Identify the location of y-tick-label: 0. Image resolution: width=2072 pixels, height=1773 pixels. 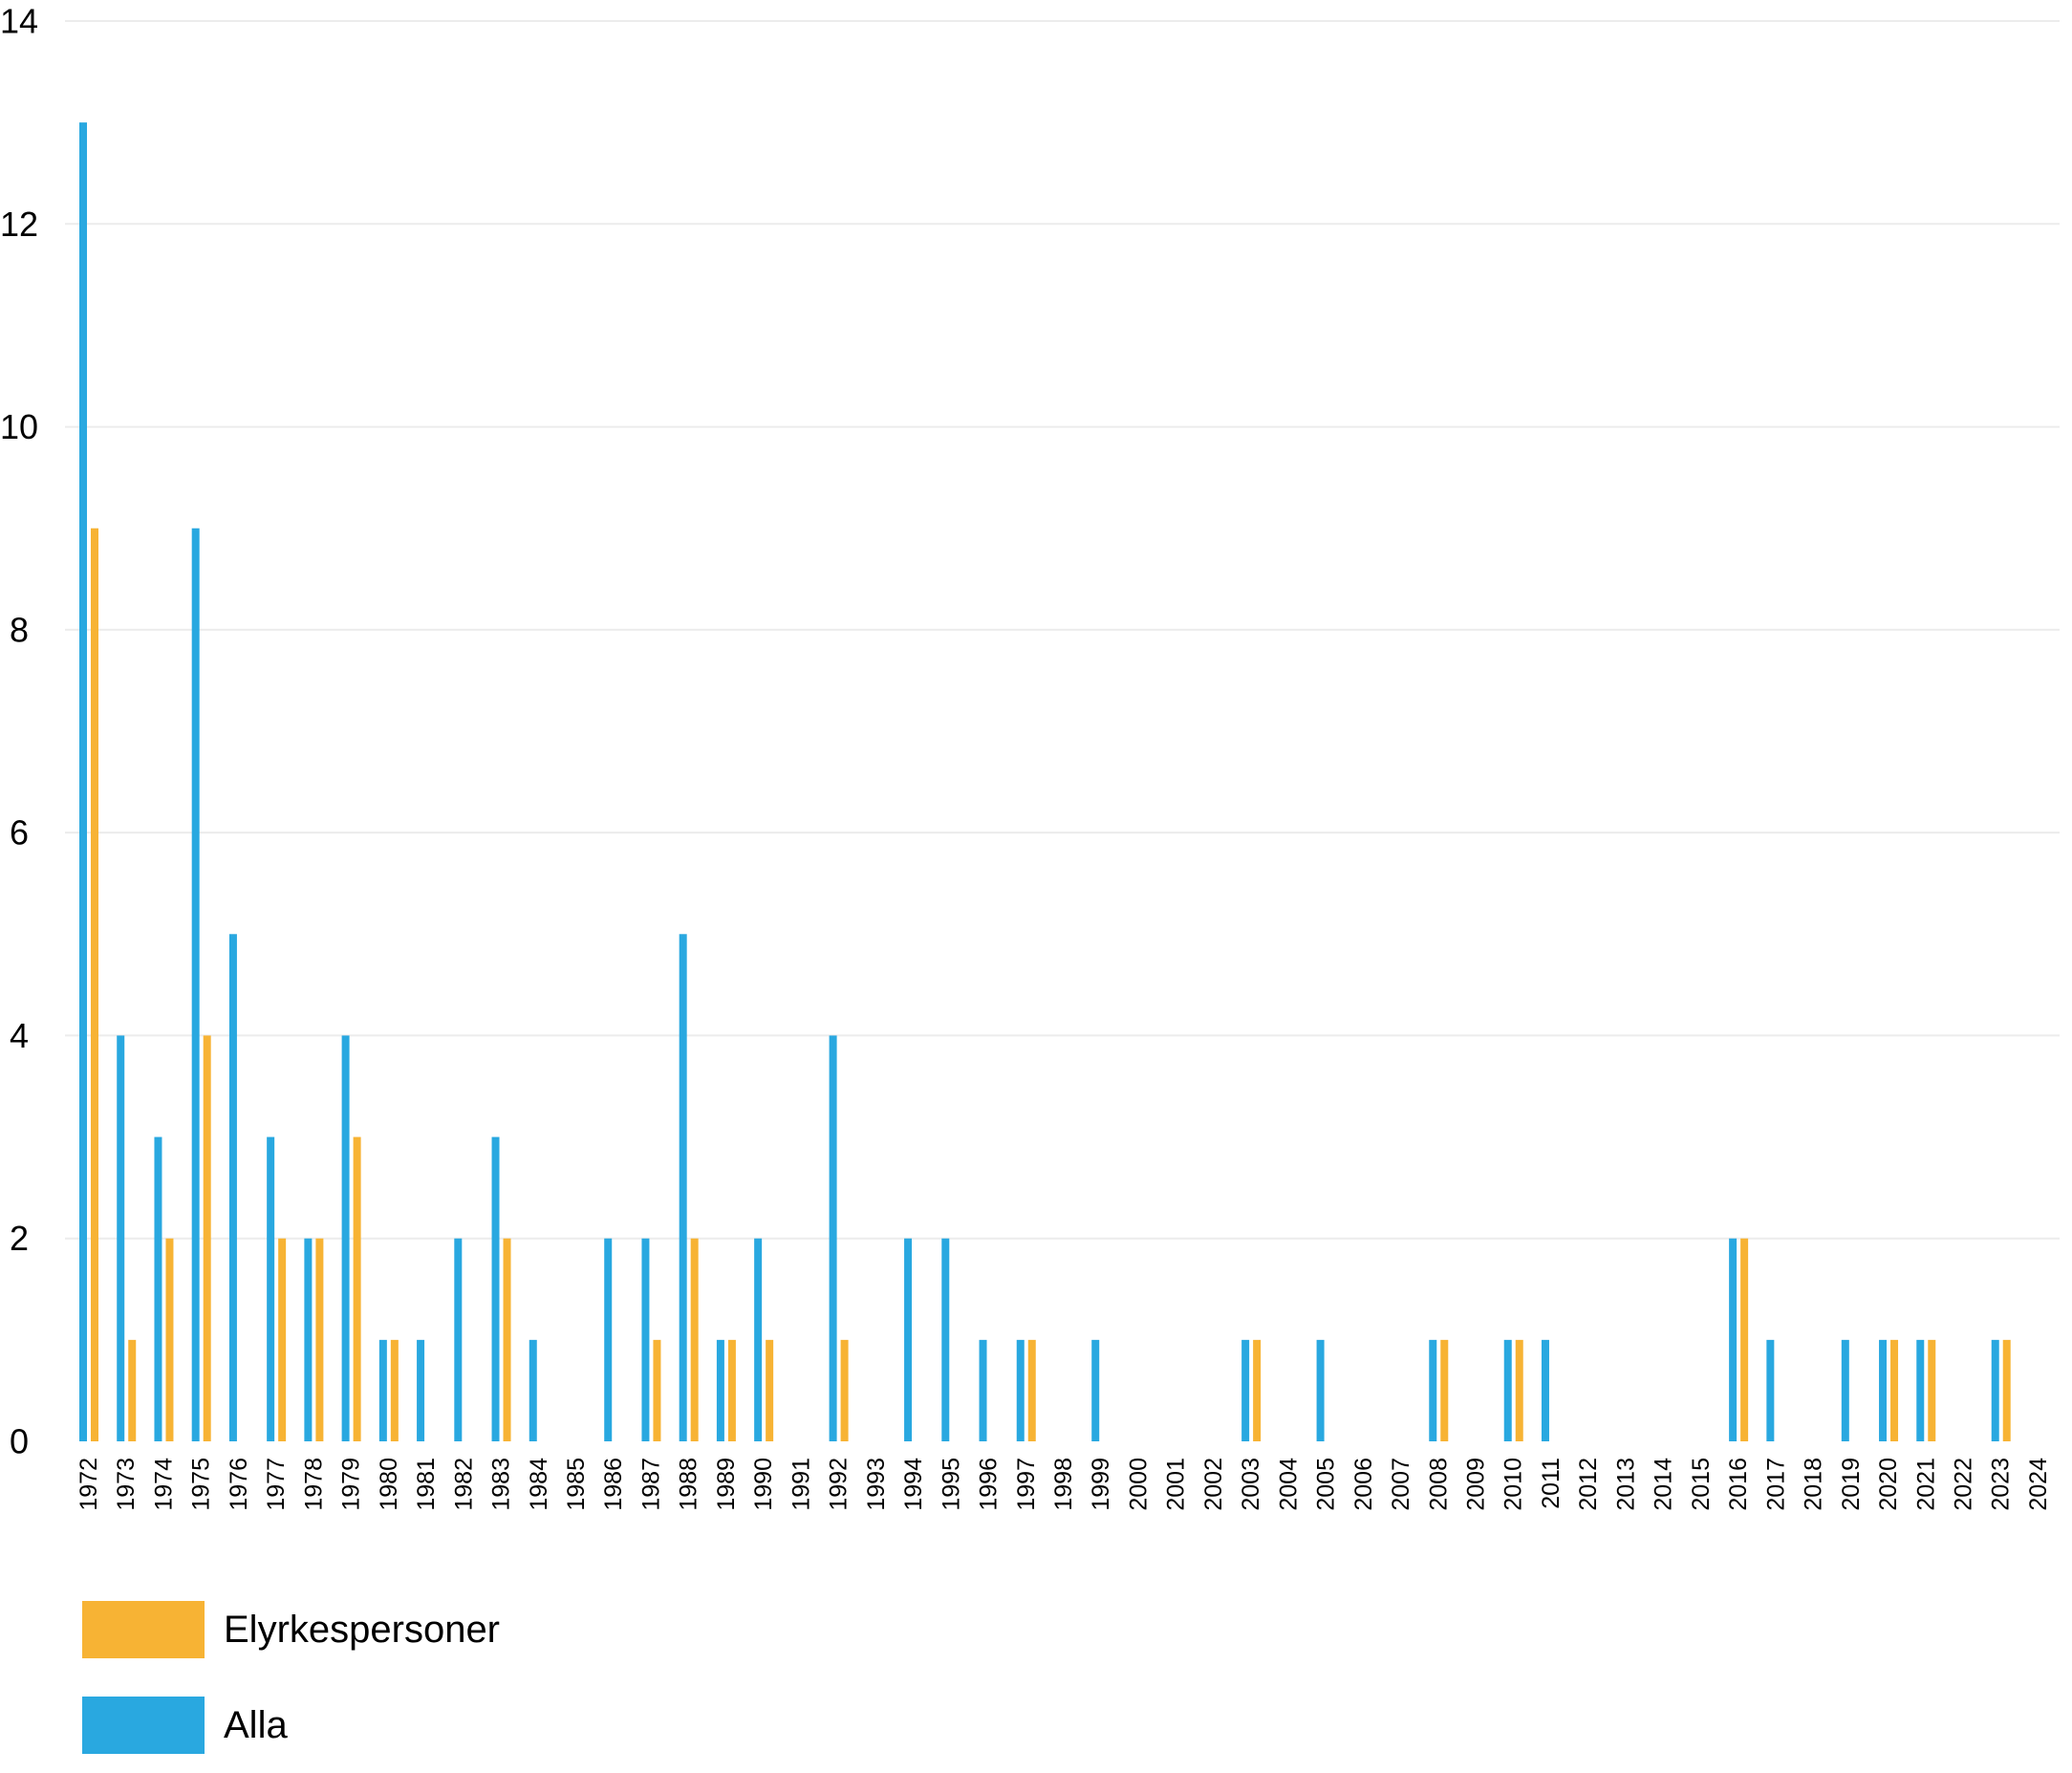
(19, 1442).